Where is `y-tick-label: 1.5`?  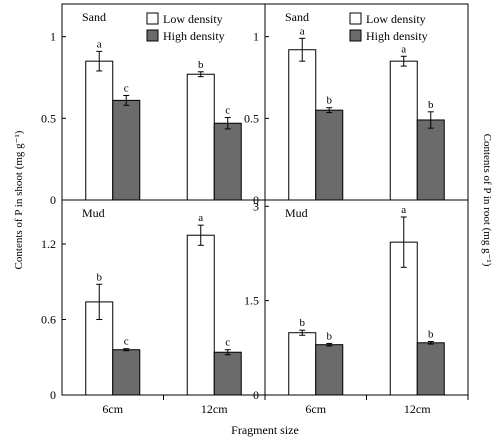
y-tick-label: 1.5 is located at coordinates (251, 301).